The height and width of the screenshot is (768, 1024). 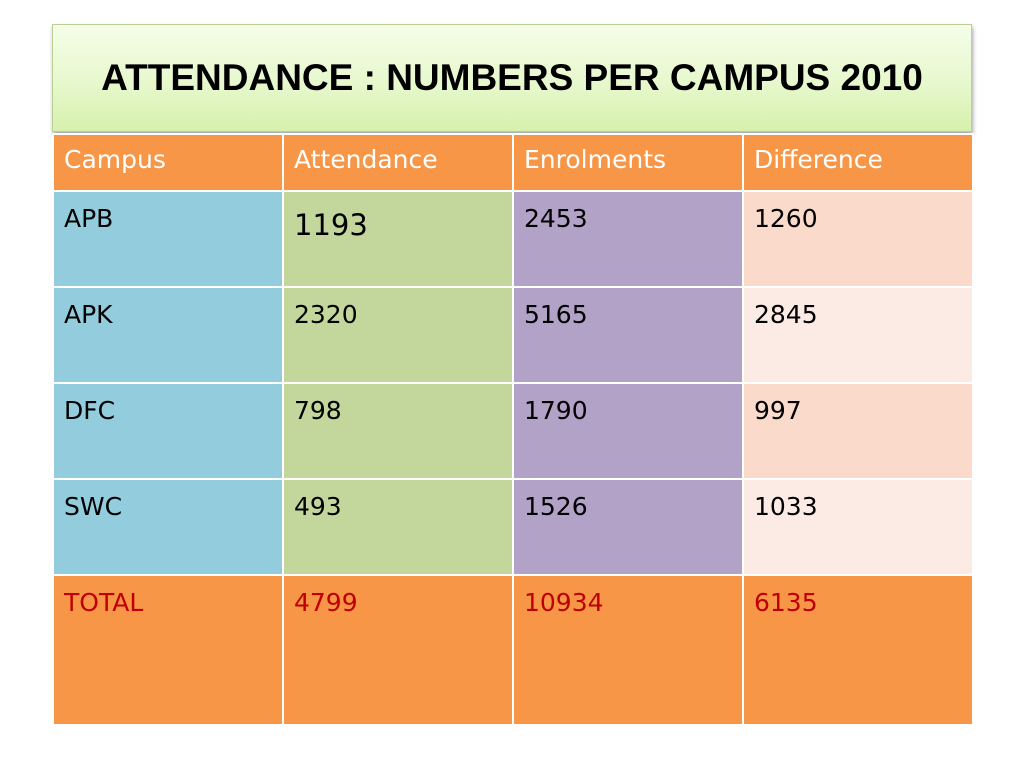 I want to click on cell-attendance: 493, so click(x=398, y=527).